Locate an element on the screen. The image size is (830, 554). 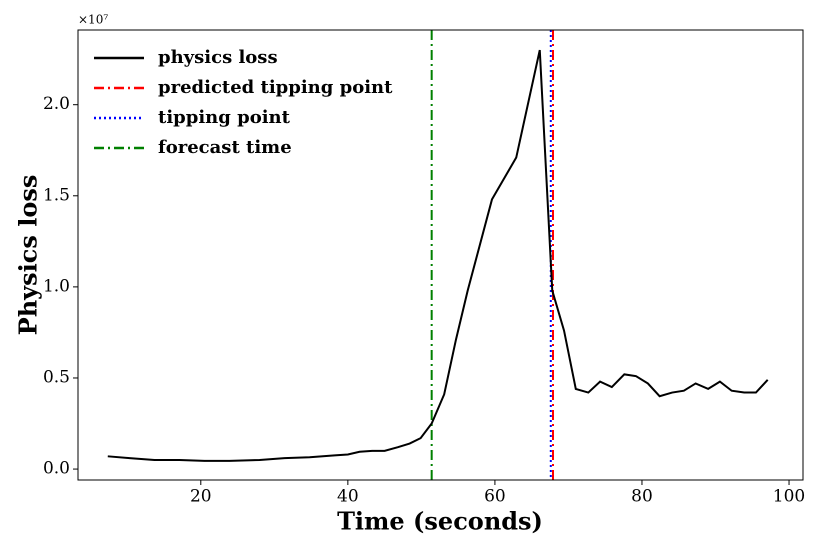
y-tick-label: 0.5 is located at coordinates (56, 377).